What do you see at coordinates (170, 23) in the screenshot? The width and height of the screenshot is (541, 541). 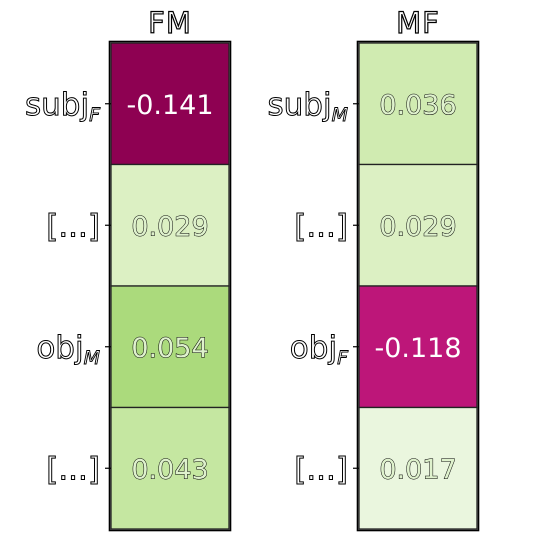 I see `panel-title: FM` at bounding box center [170, 23].